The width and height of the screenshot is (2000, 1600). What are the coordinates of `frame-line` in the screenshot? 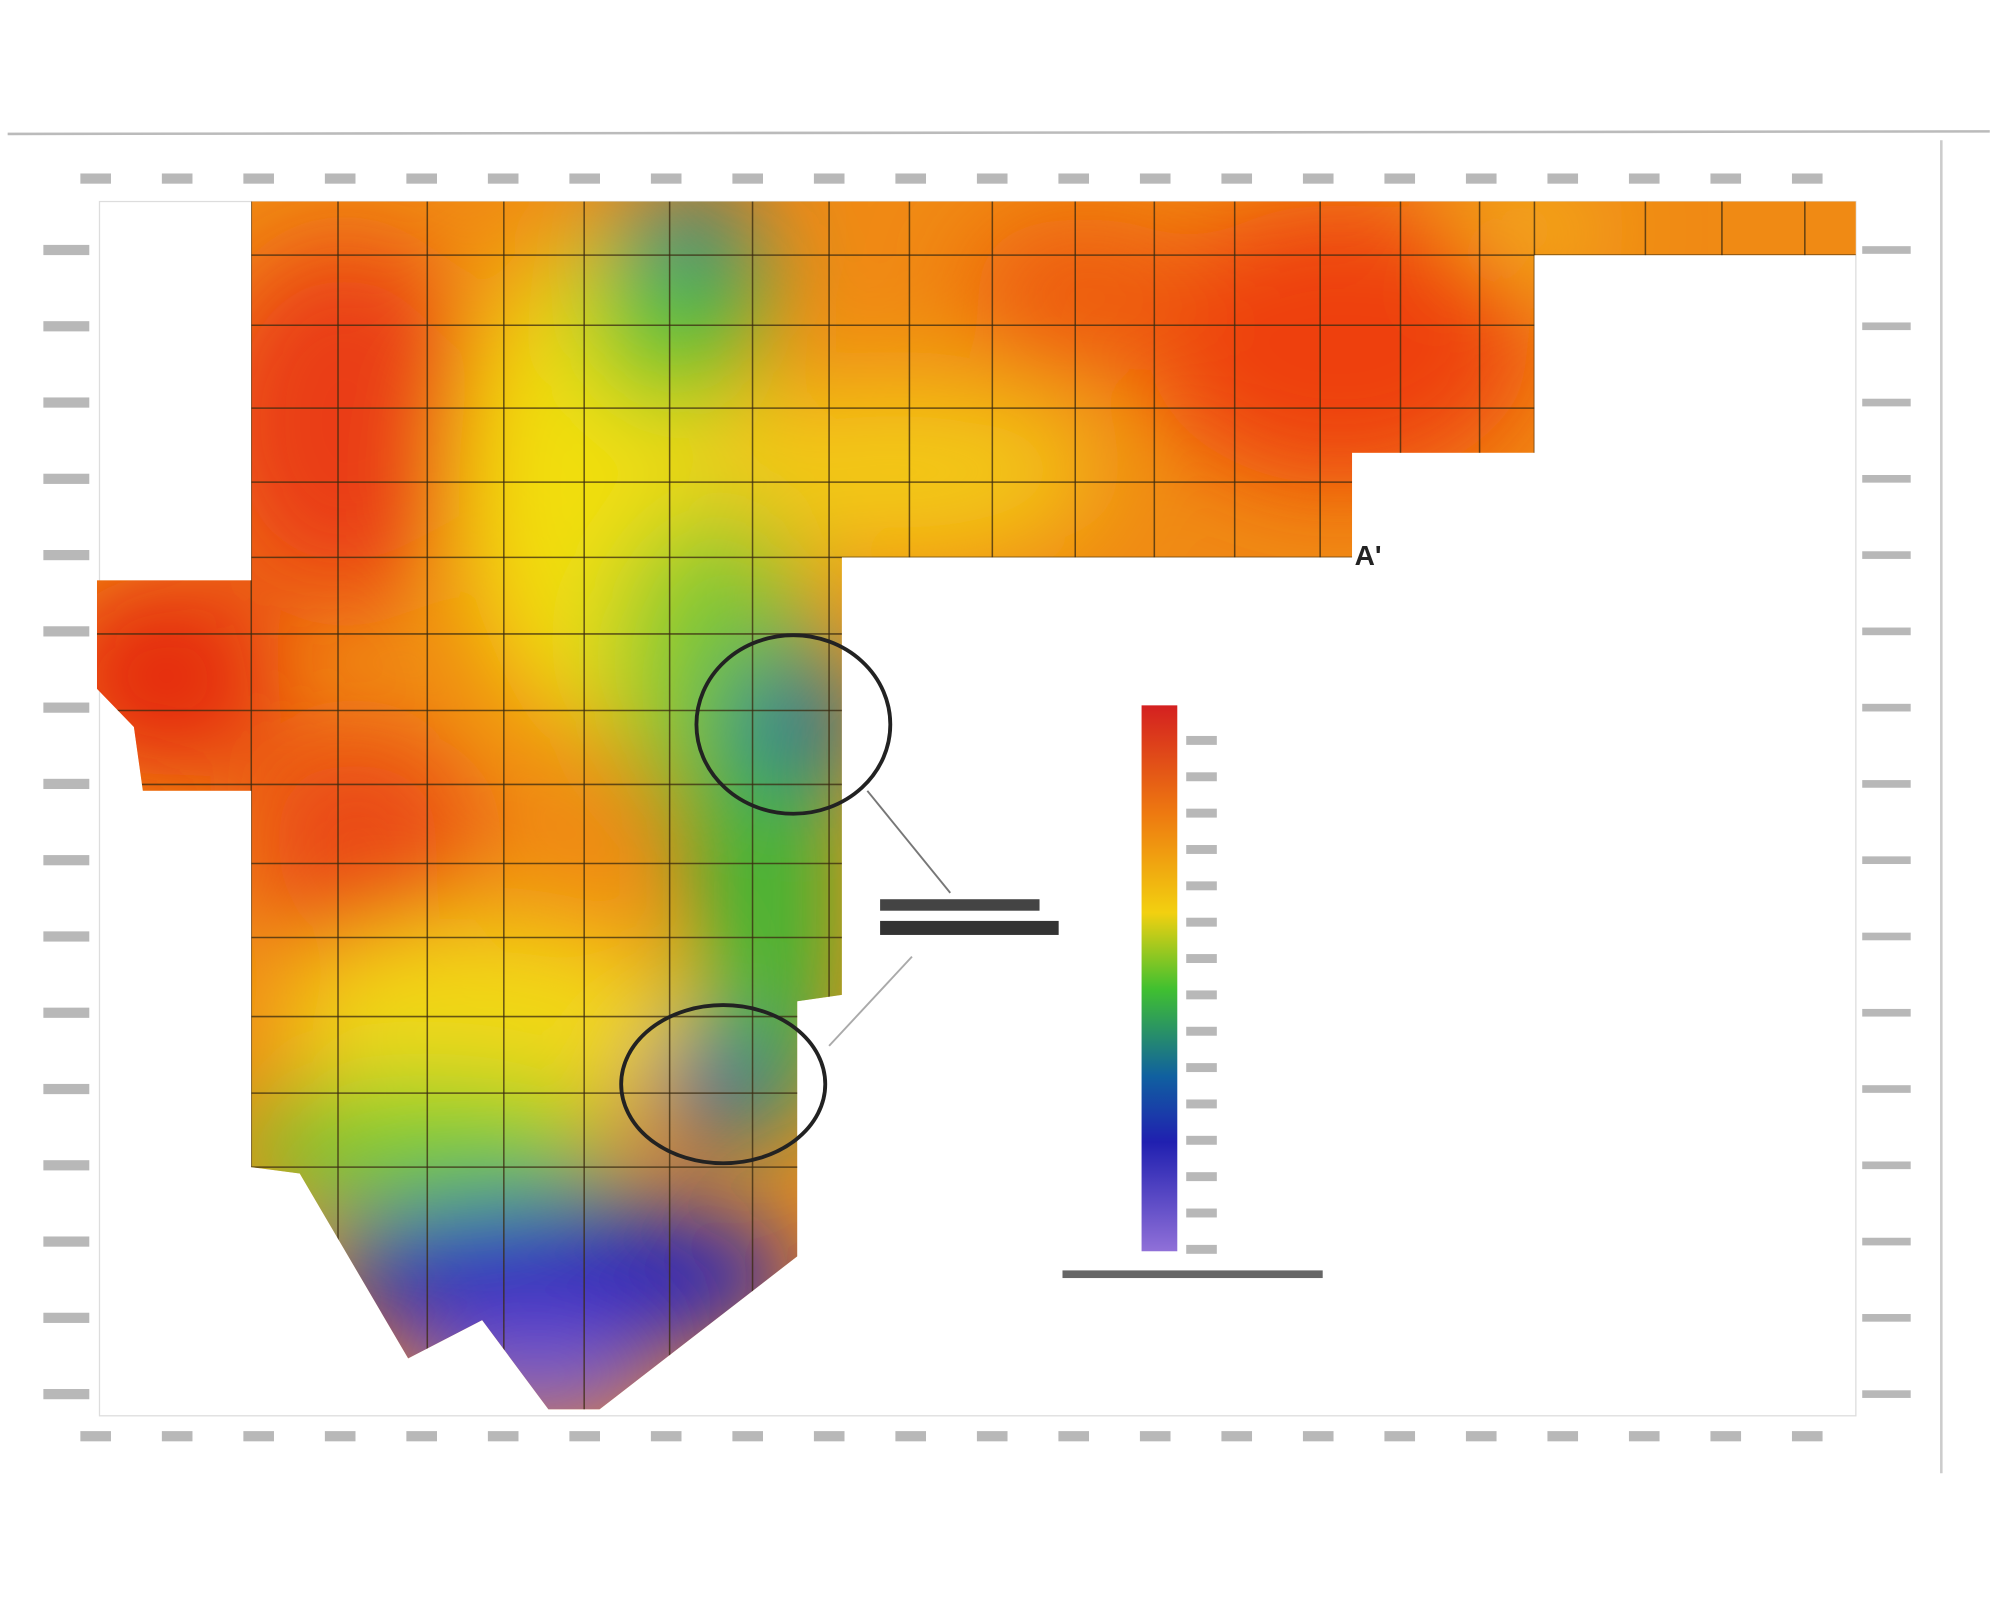 It's located at (998, 133).